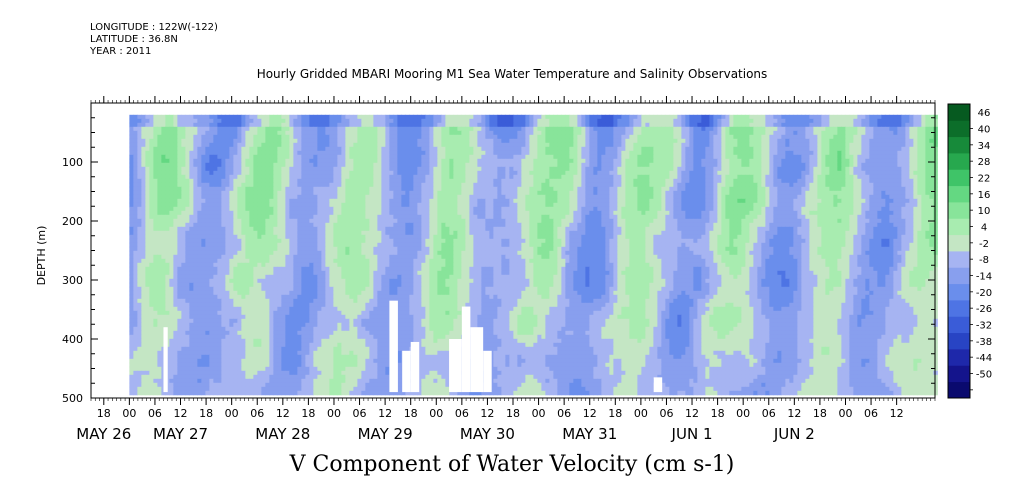  Describe the element at coordinates (984, 179) in the screenshot. I see `colorbar-label: 22` at that location.